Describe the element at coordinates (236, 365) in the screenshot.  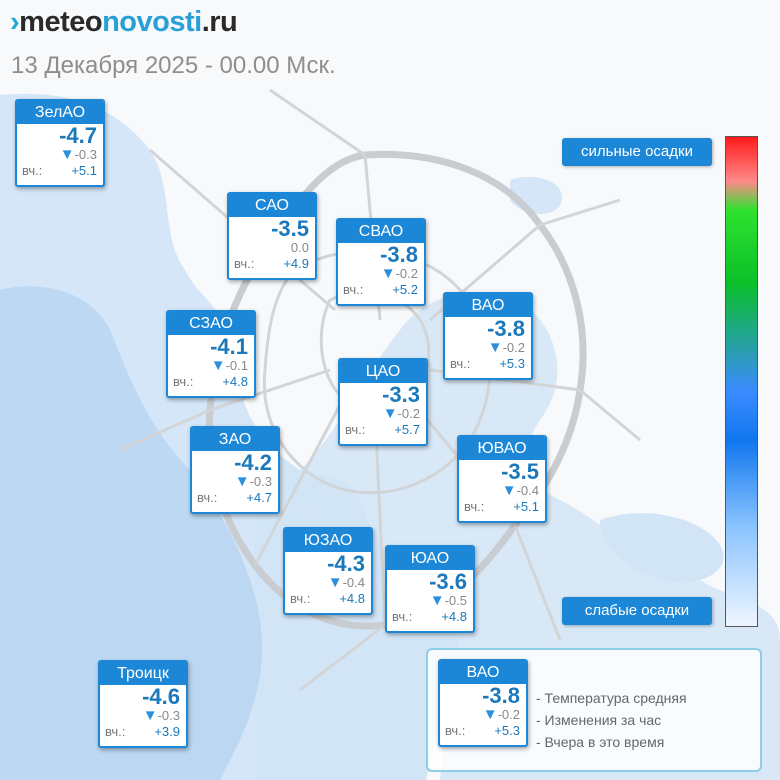
I see `change-value: -0.1` at that location.